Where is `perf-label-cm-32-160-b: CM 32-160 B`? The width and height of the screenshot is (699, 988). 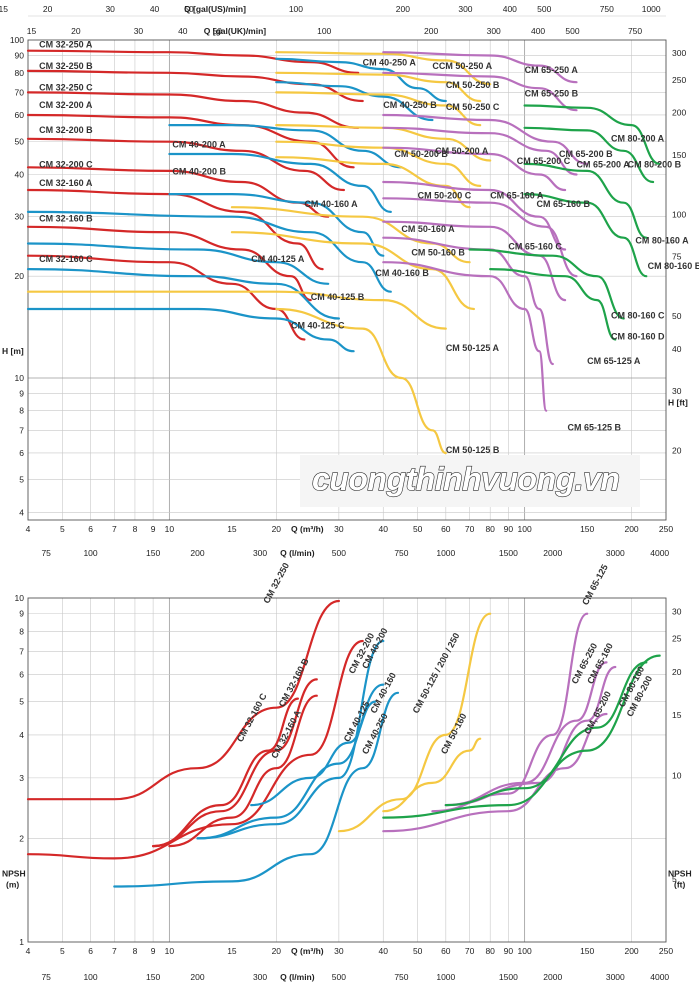 perf-label-cm-32-160-b: CM 32-160 B is located at coordinates (66, 219).